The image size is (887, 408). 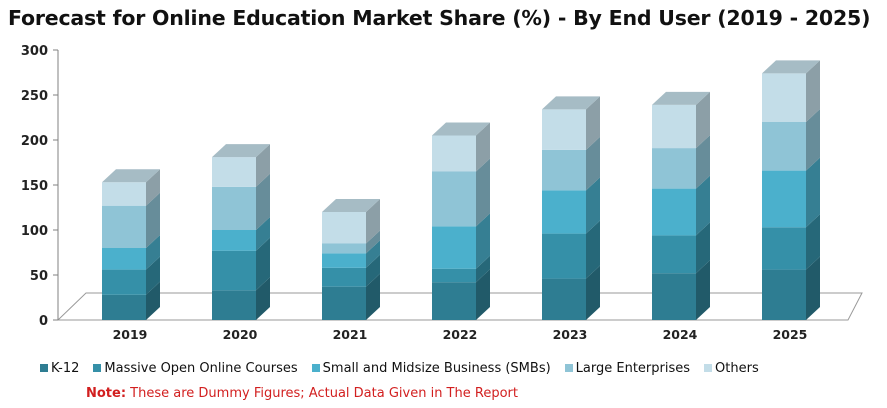 I want to click on y-tick-label: 300, so click(x=34, y=51).